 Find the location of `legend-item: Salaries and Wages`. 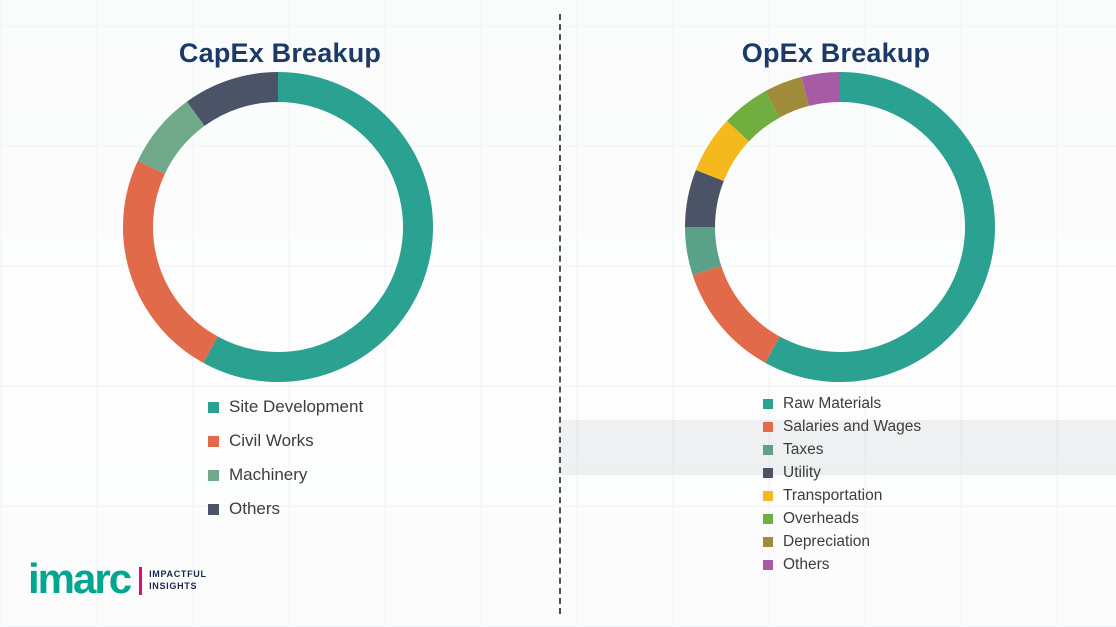

legend-item: Salaries and Wages is located at coordinates (842, 426).